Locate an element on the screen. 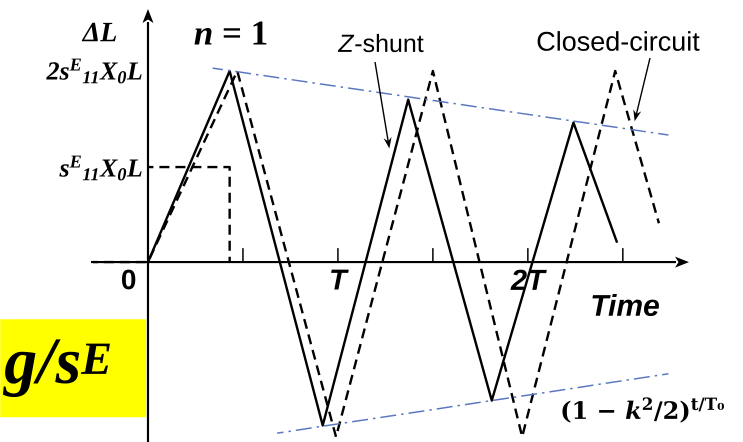  x-tick-label: T is located at coordinates (340, 280).